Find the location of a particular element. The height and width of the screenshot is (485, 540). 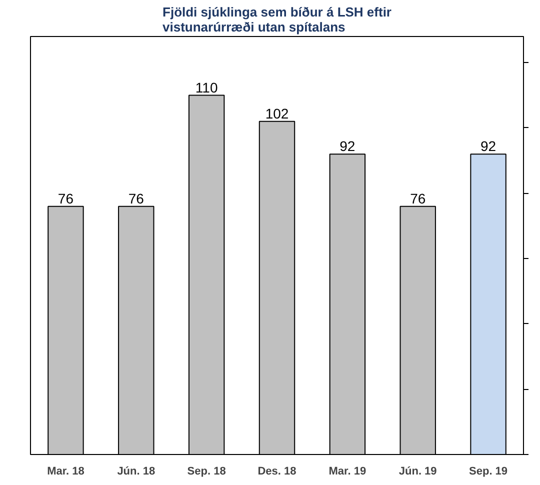

data-label: 102 is located at coordinates (277, 113).